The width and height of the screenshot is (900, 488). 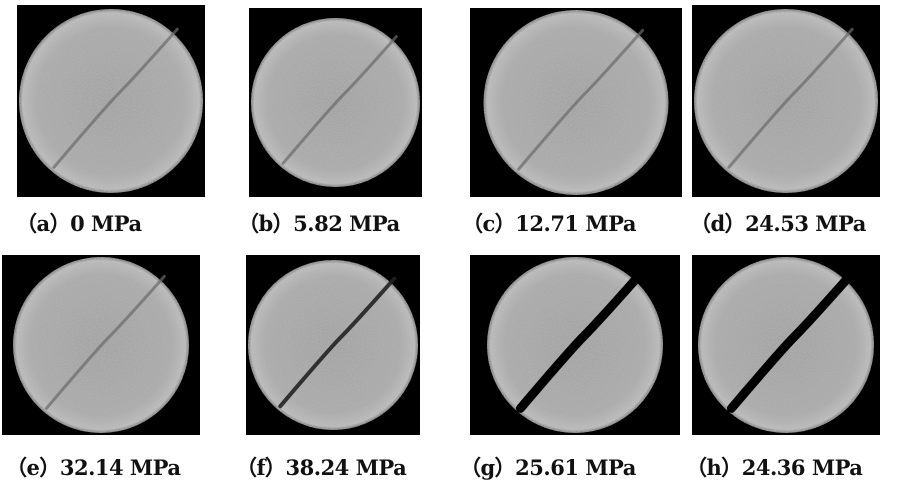 What do you see at coordinates (319, 223) in the screenshot?
I see `caption-b: （b）5.82 MPa` at bounding box center [319, 223].